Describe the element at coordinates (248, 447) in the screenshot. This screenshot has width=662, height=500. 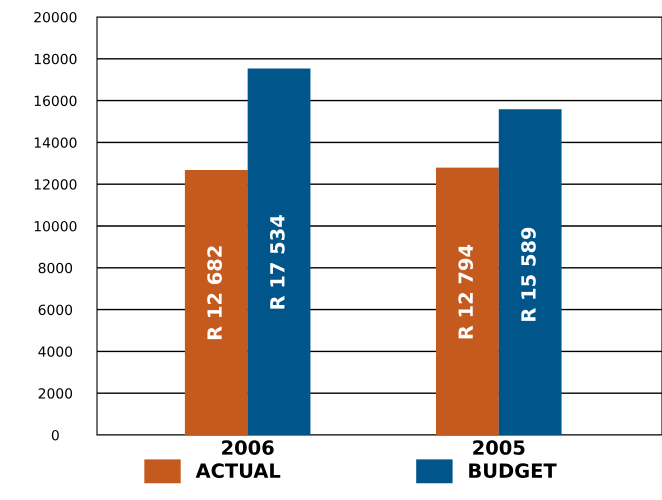
I see `x-tick-label: 2006` at that location.